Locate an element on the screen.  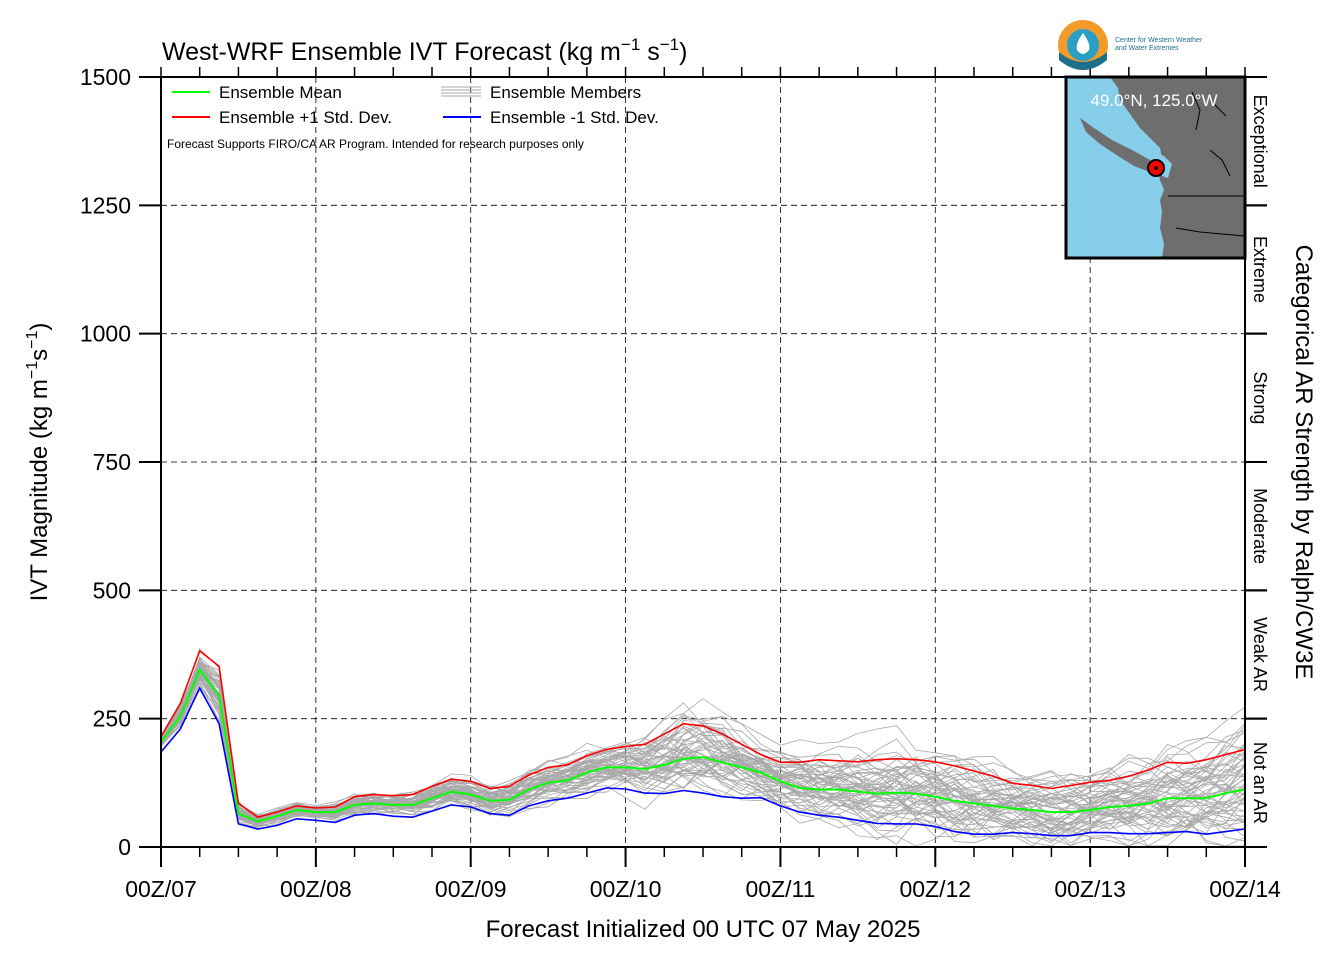
y-tick-label: 1250 is located at coordinates (105, 205).